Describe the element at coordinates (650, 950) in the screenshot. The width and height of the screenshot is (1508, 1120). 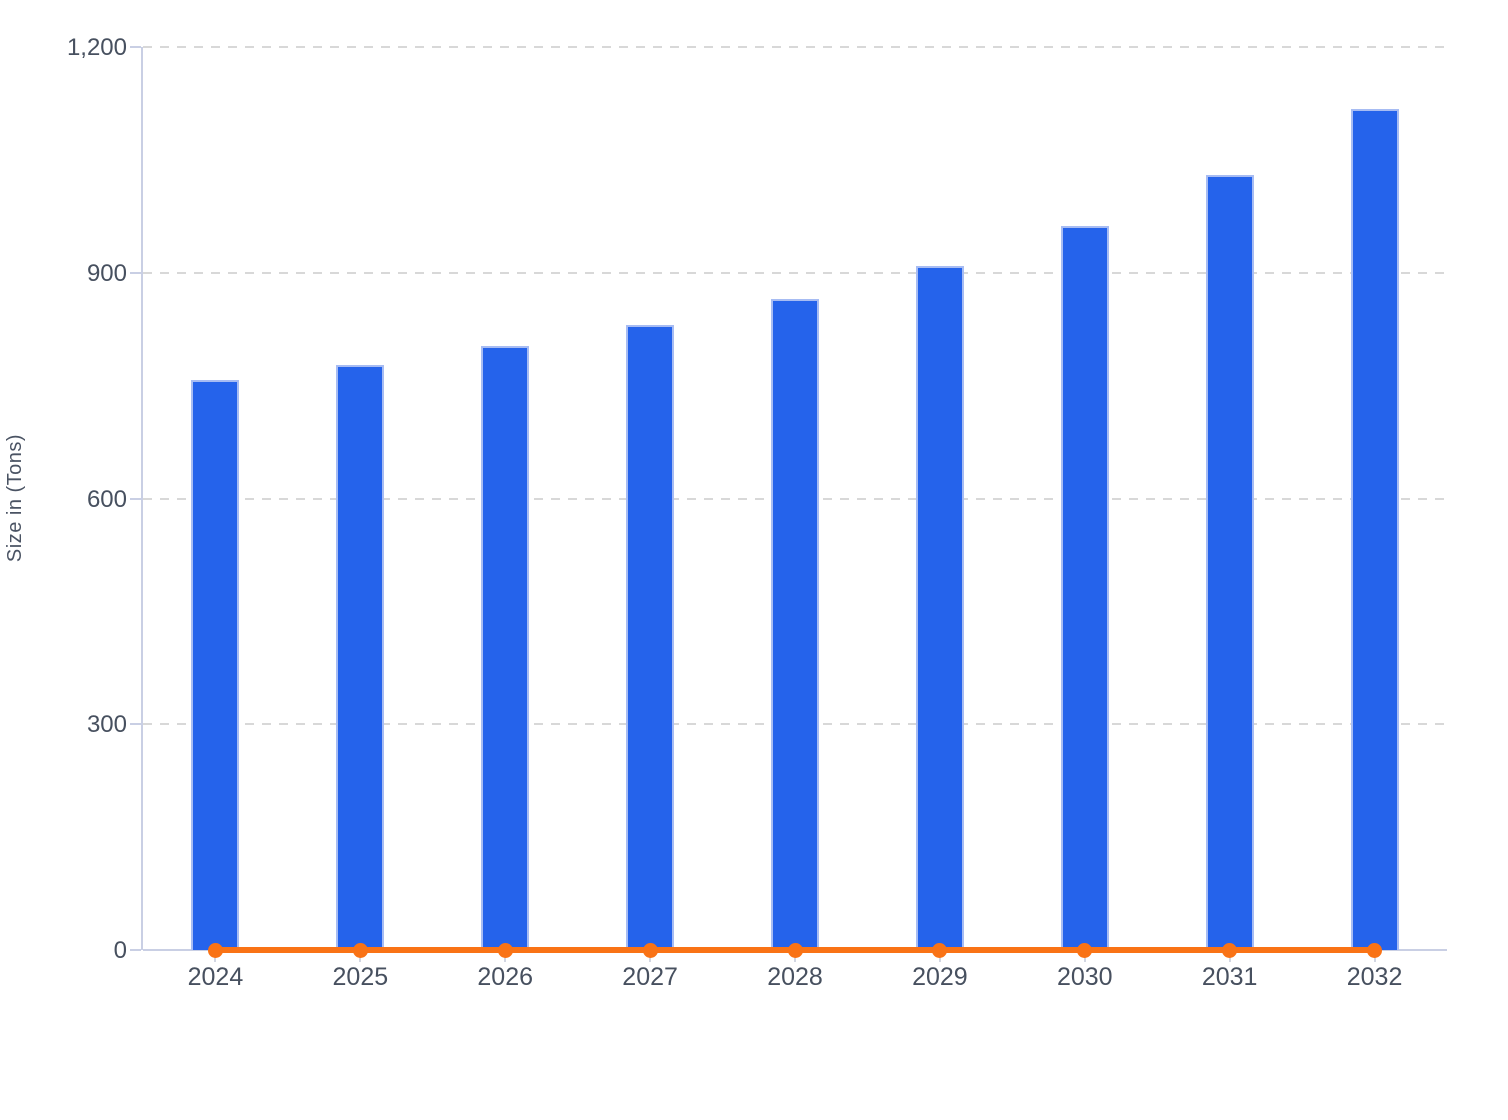
I see `line-point-2027` at that location.